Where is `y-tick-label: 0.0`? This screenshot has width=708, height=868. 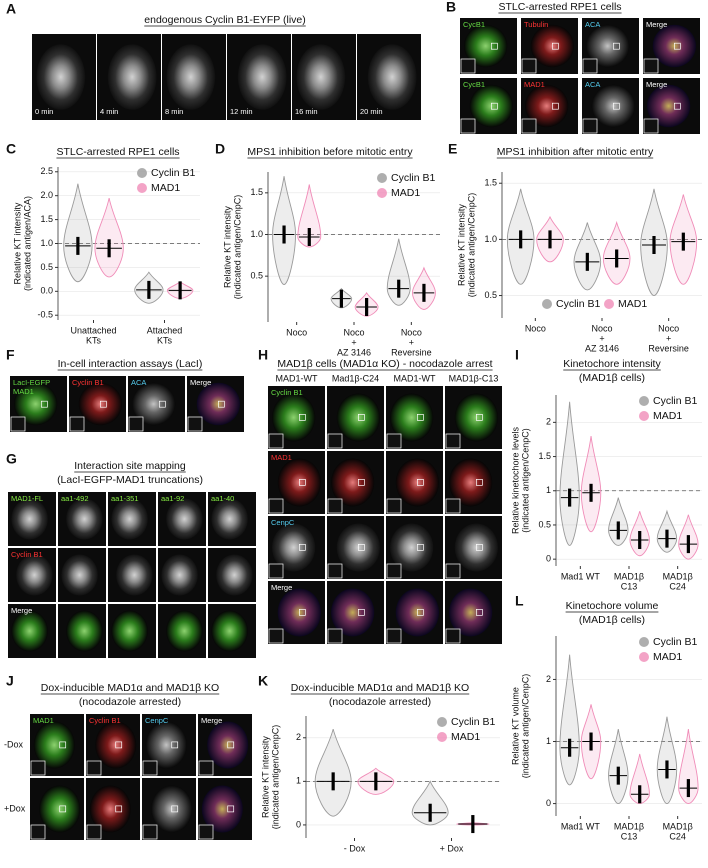
y-tick-label: 0.0 is located at coordinates (46, 291).